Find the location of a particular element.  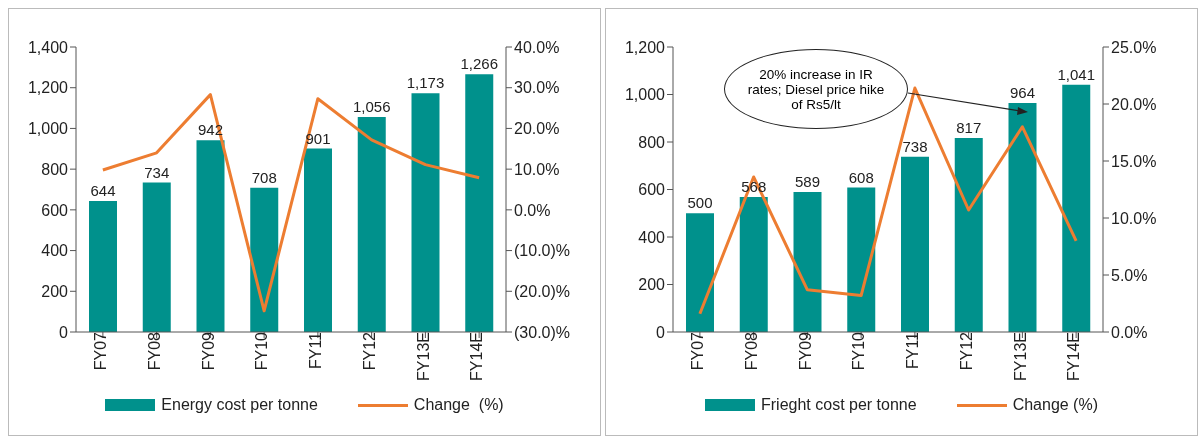

legend-label: Frieght cost per tonne is located at coordinates (838, 405).